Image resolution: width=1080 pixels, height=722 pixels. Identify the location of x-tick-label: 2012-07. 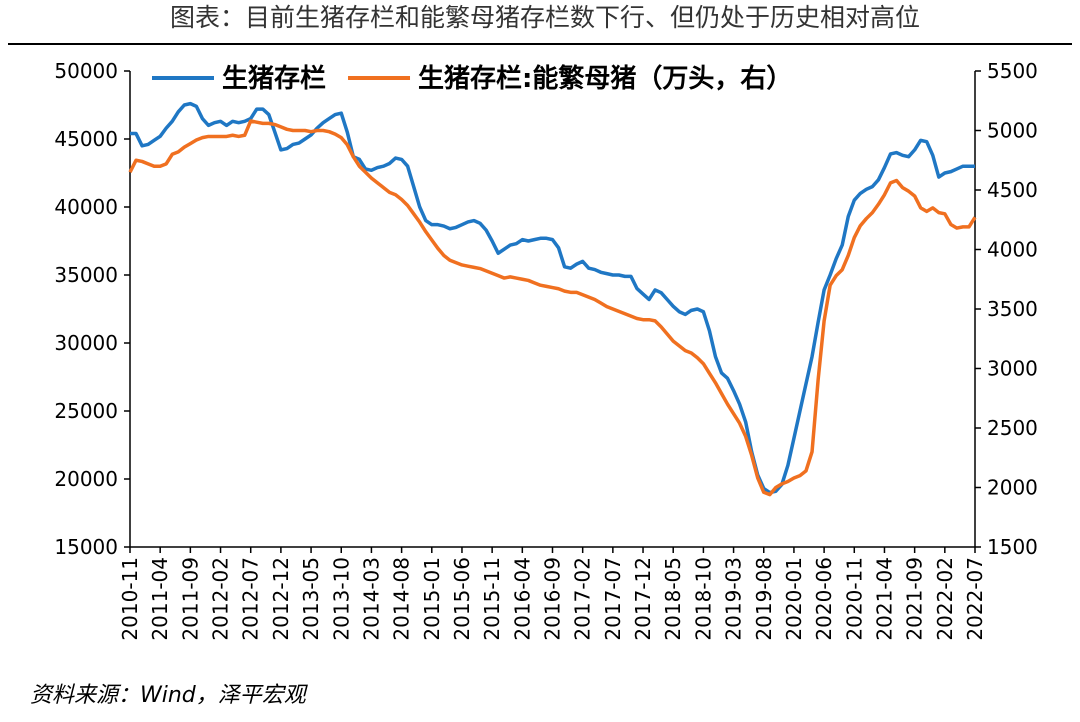
(251, 599).